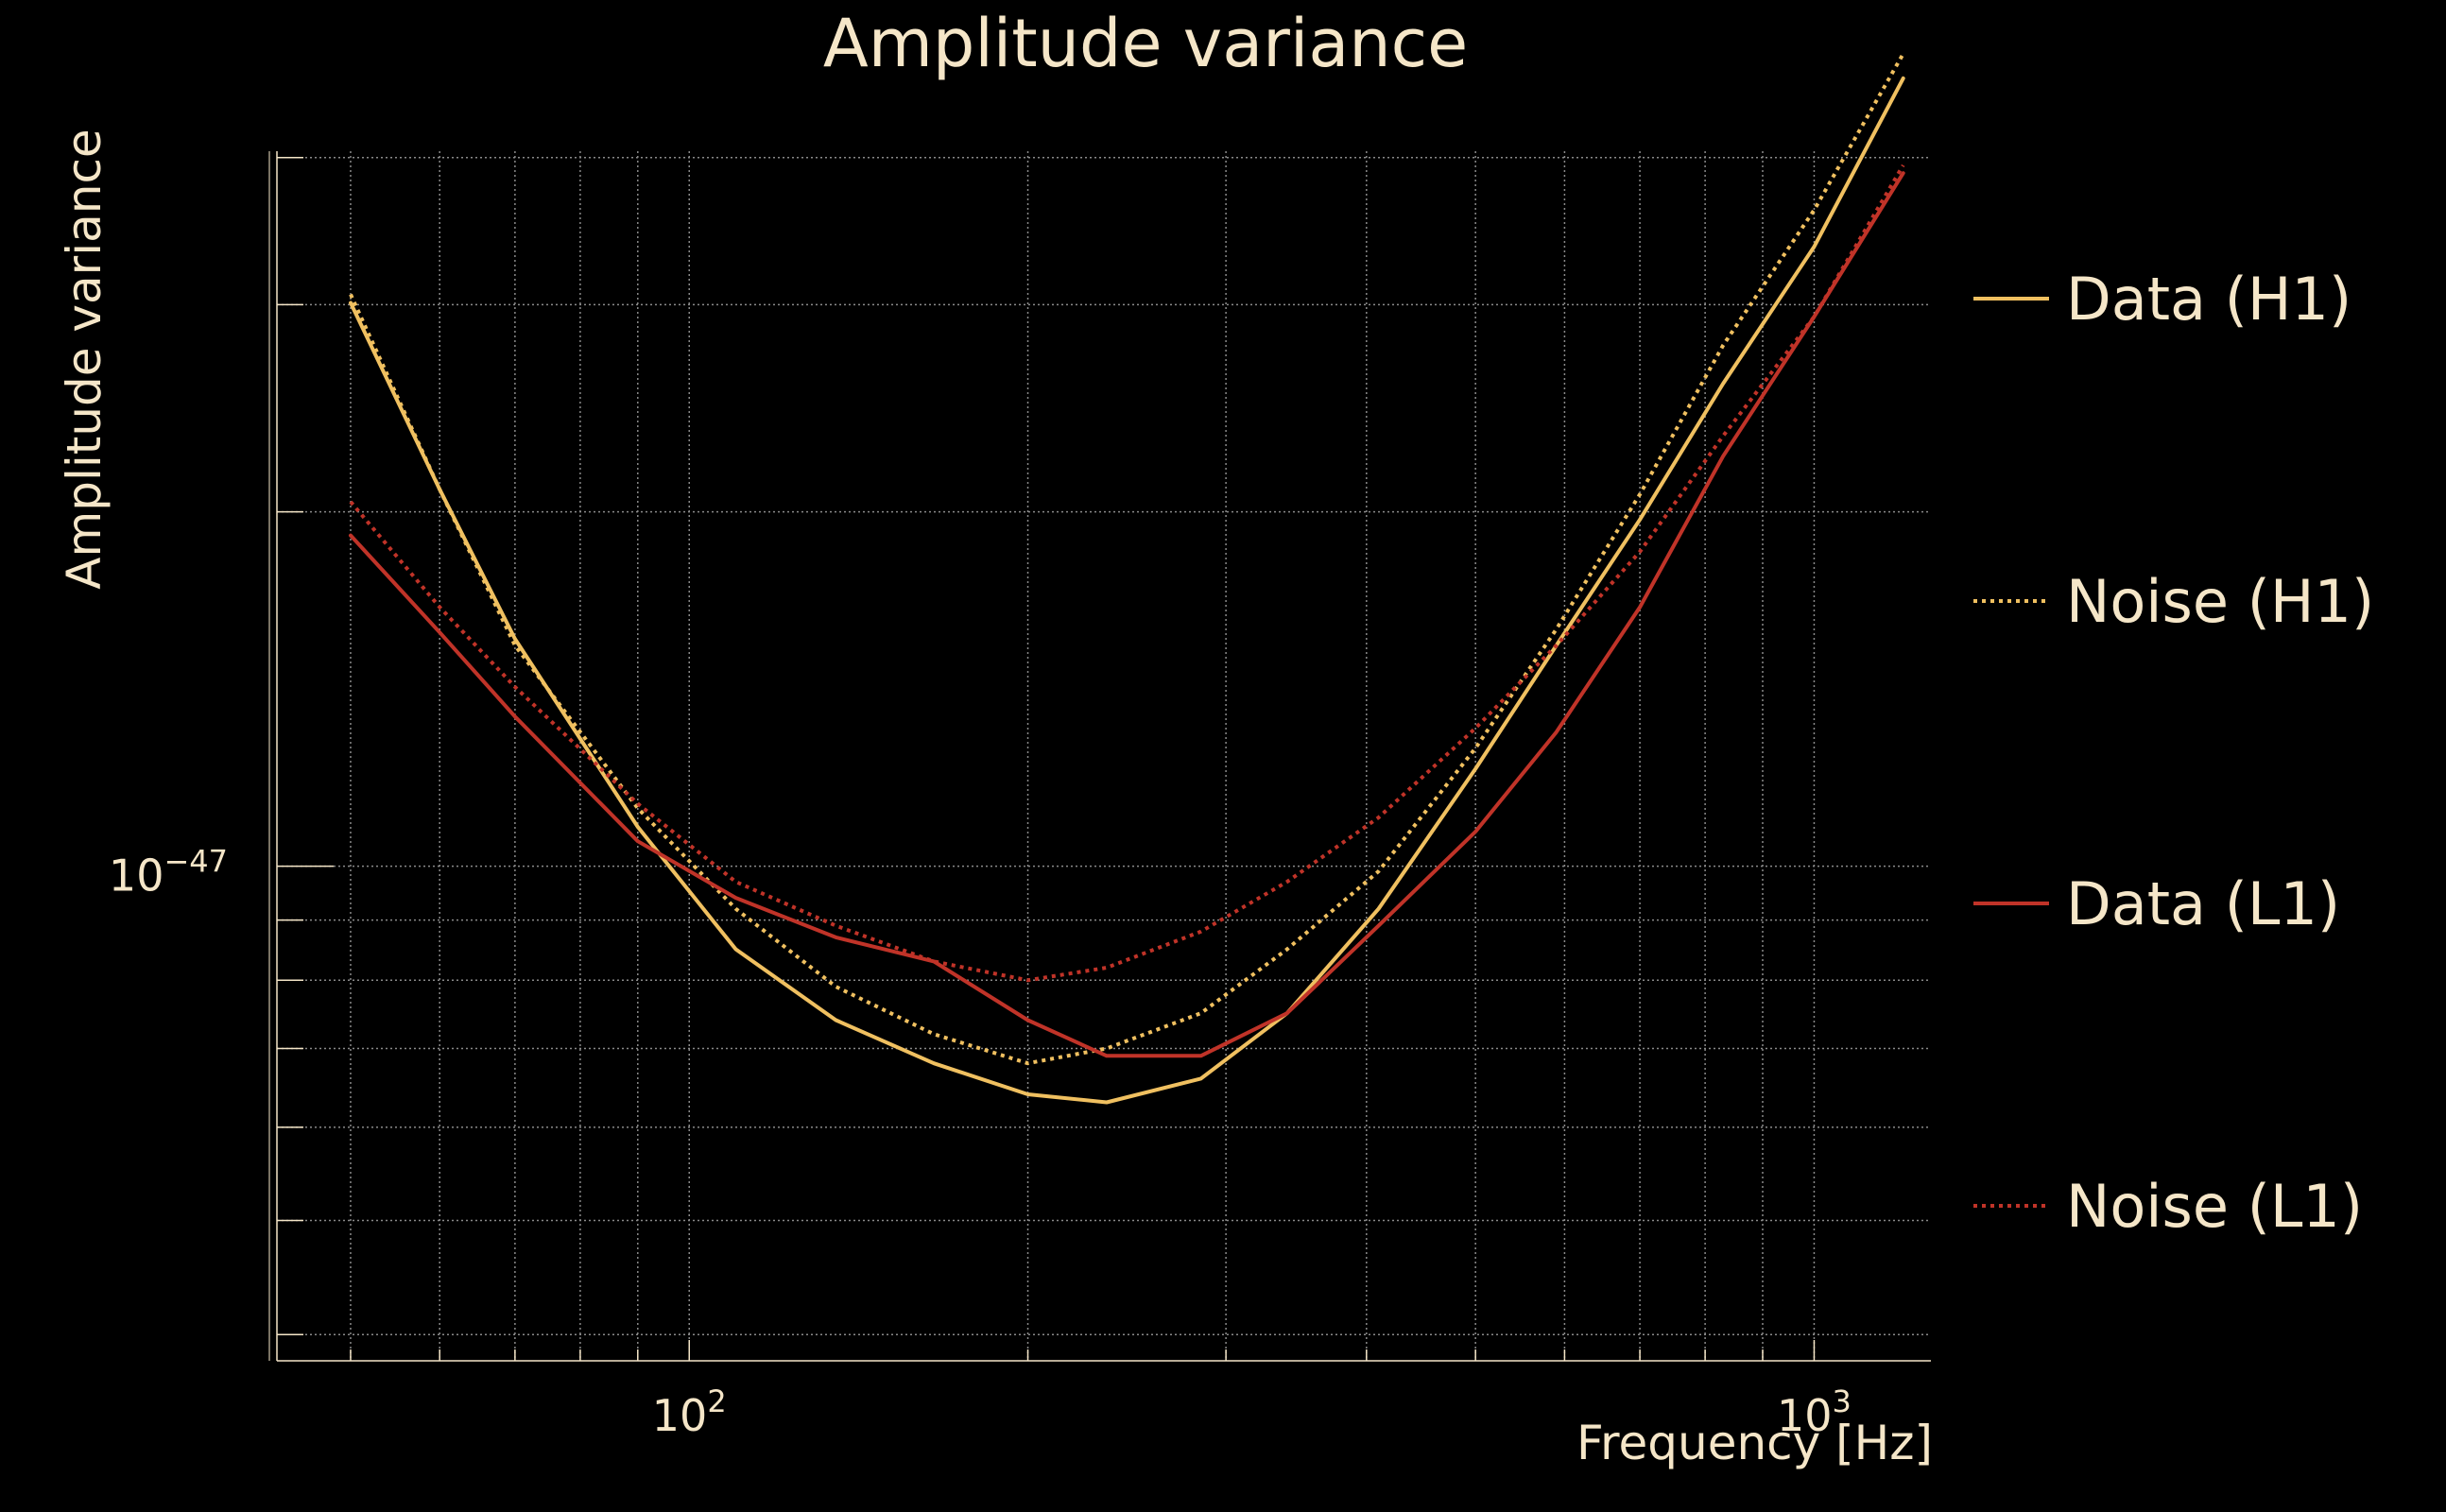 This screenshot has width=2446, height=1512. I want to click on chart-title: Amplitude variance, so click(1145, 43).